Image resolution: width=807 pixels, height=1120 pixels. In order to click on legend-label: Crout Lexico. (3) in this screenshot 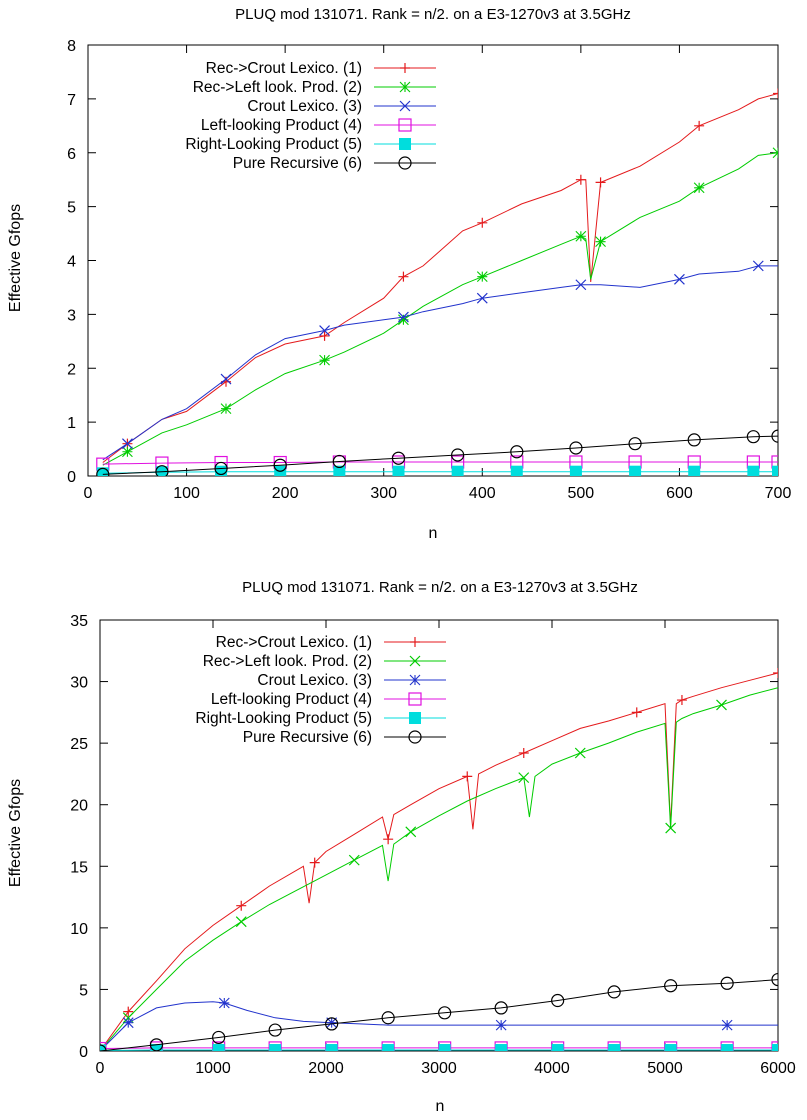, I will do `click(314, 680)`.